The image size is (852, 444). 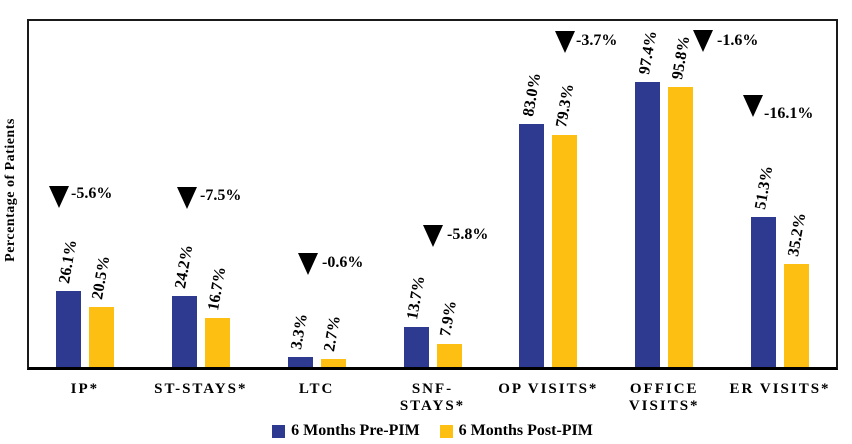 What do you see at coordinates (468, 234) in the screenshot?
I see `change-label: -5.8%` at bounding box center [468, 234].